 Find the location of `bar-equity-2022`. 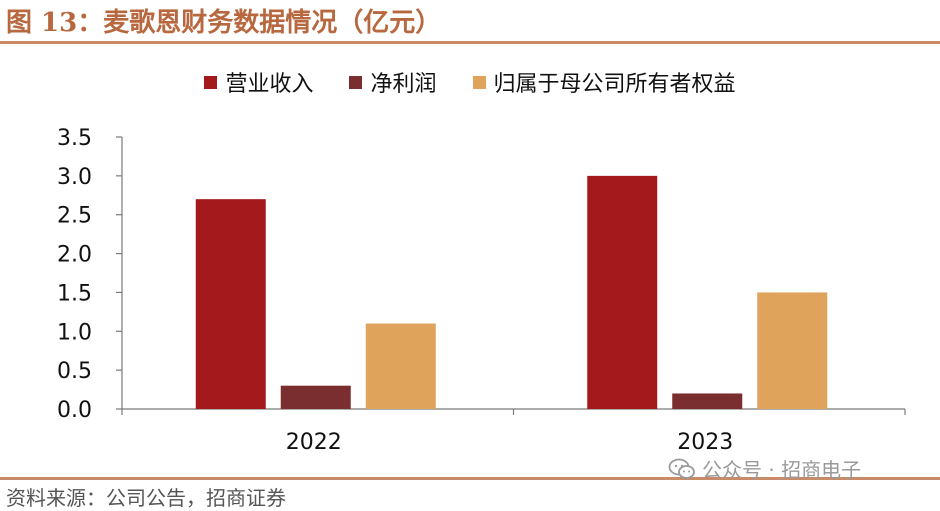

bar-equity-2022 is located at coordinates (400, 366).